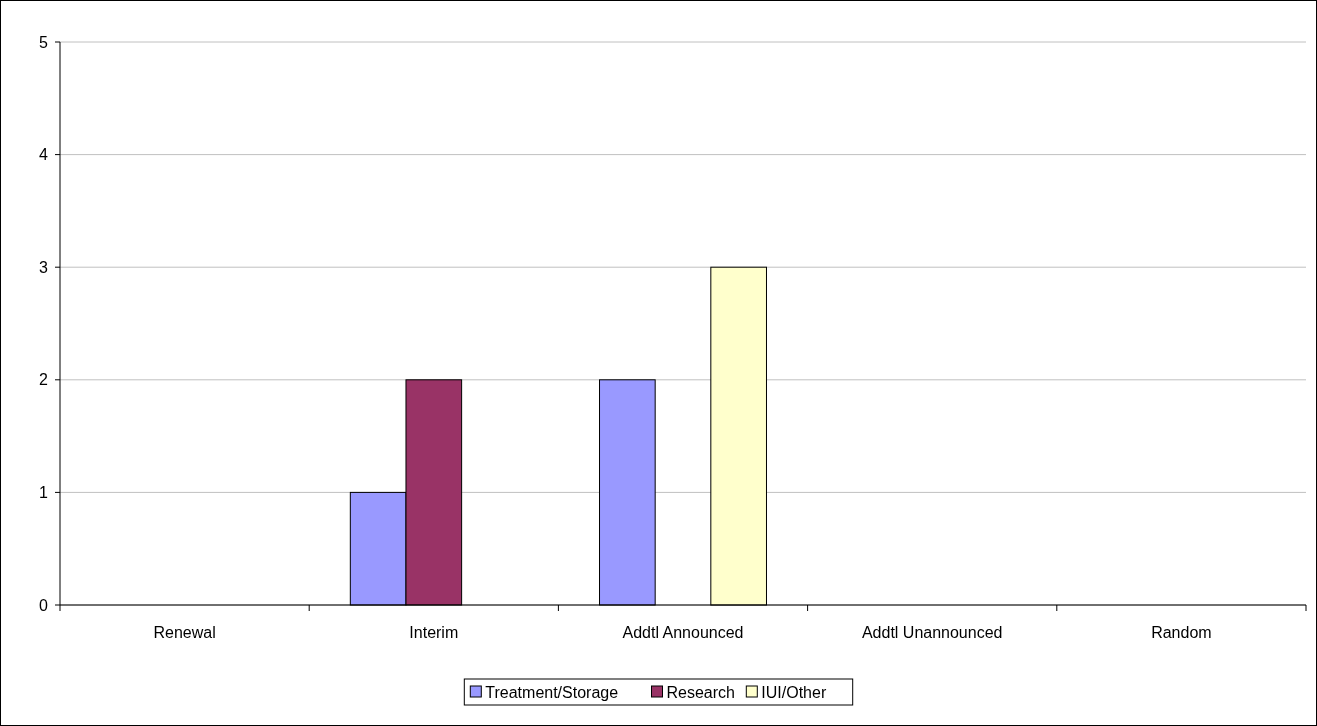 The height and width of the screenshot is (726, 1317). Describe the element at coordinates (932, 632) in the screenshot. I see `x-tick-label: Addtl Unannounced` at that location.